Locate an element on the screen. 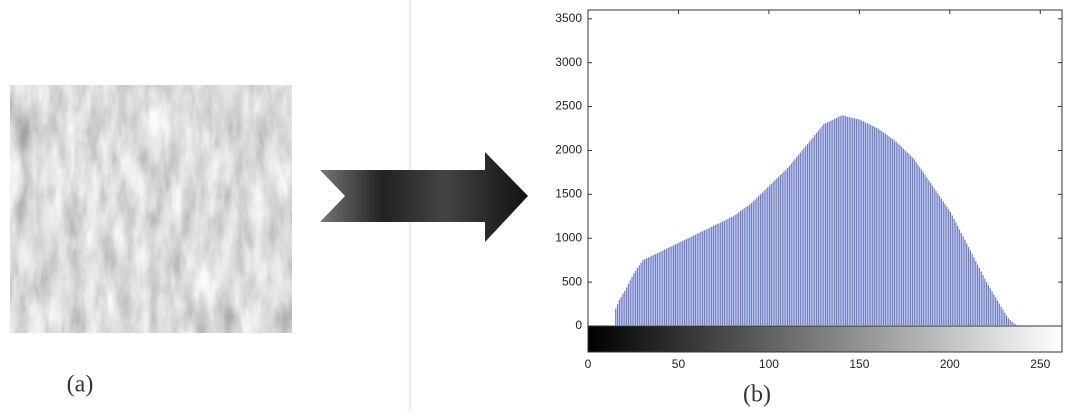  y-tick-label: 500 is located at coordinates (572, 281).